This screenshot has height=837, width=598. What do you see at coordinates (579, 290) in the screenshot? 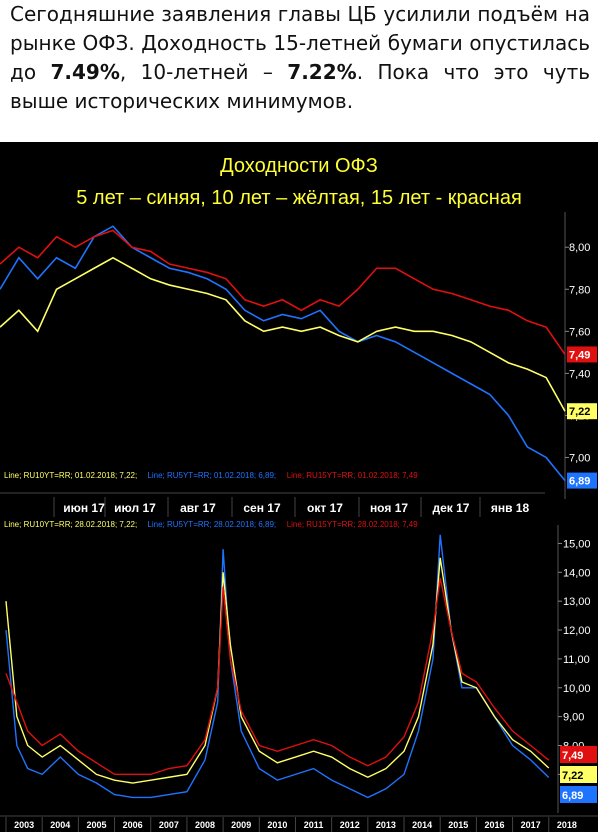
I see `y-tick-label: 7,80` at bounding box center [579, 290].